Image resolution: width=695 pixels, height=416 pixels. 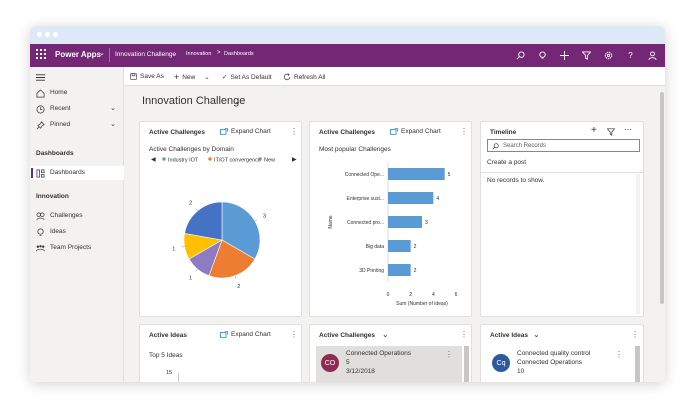 I want to click on new-label: New, so click(x=189, y=77).